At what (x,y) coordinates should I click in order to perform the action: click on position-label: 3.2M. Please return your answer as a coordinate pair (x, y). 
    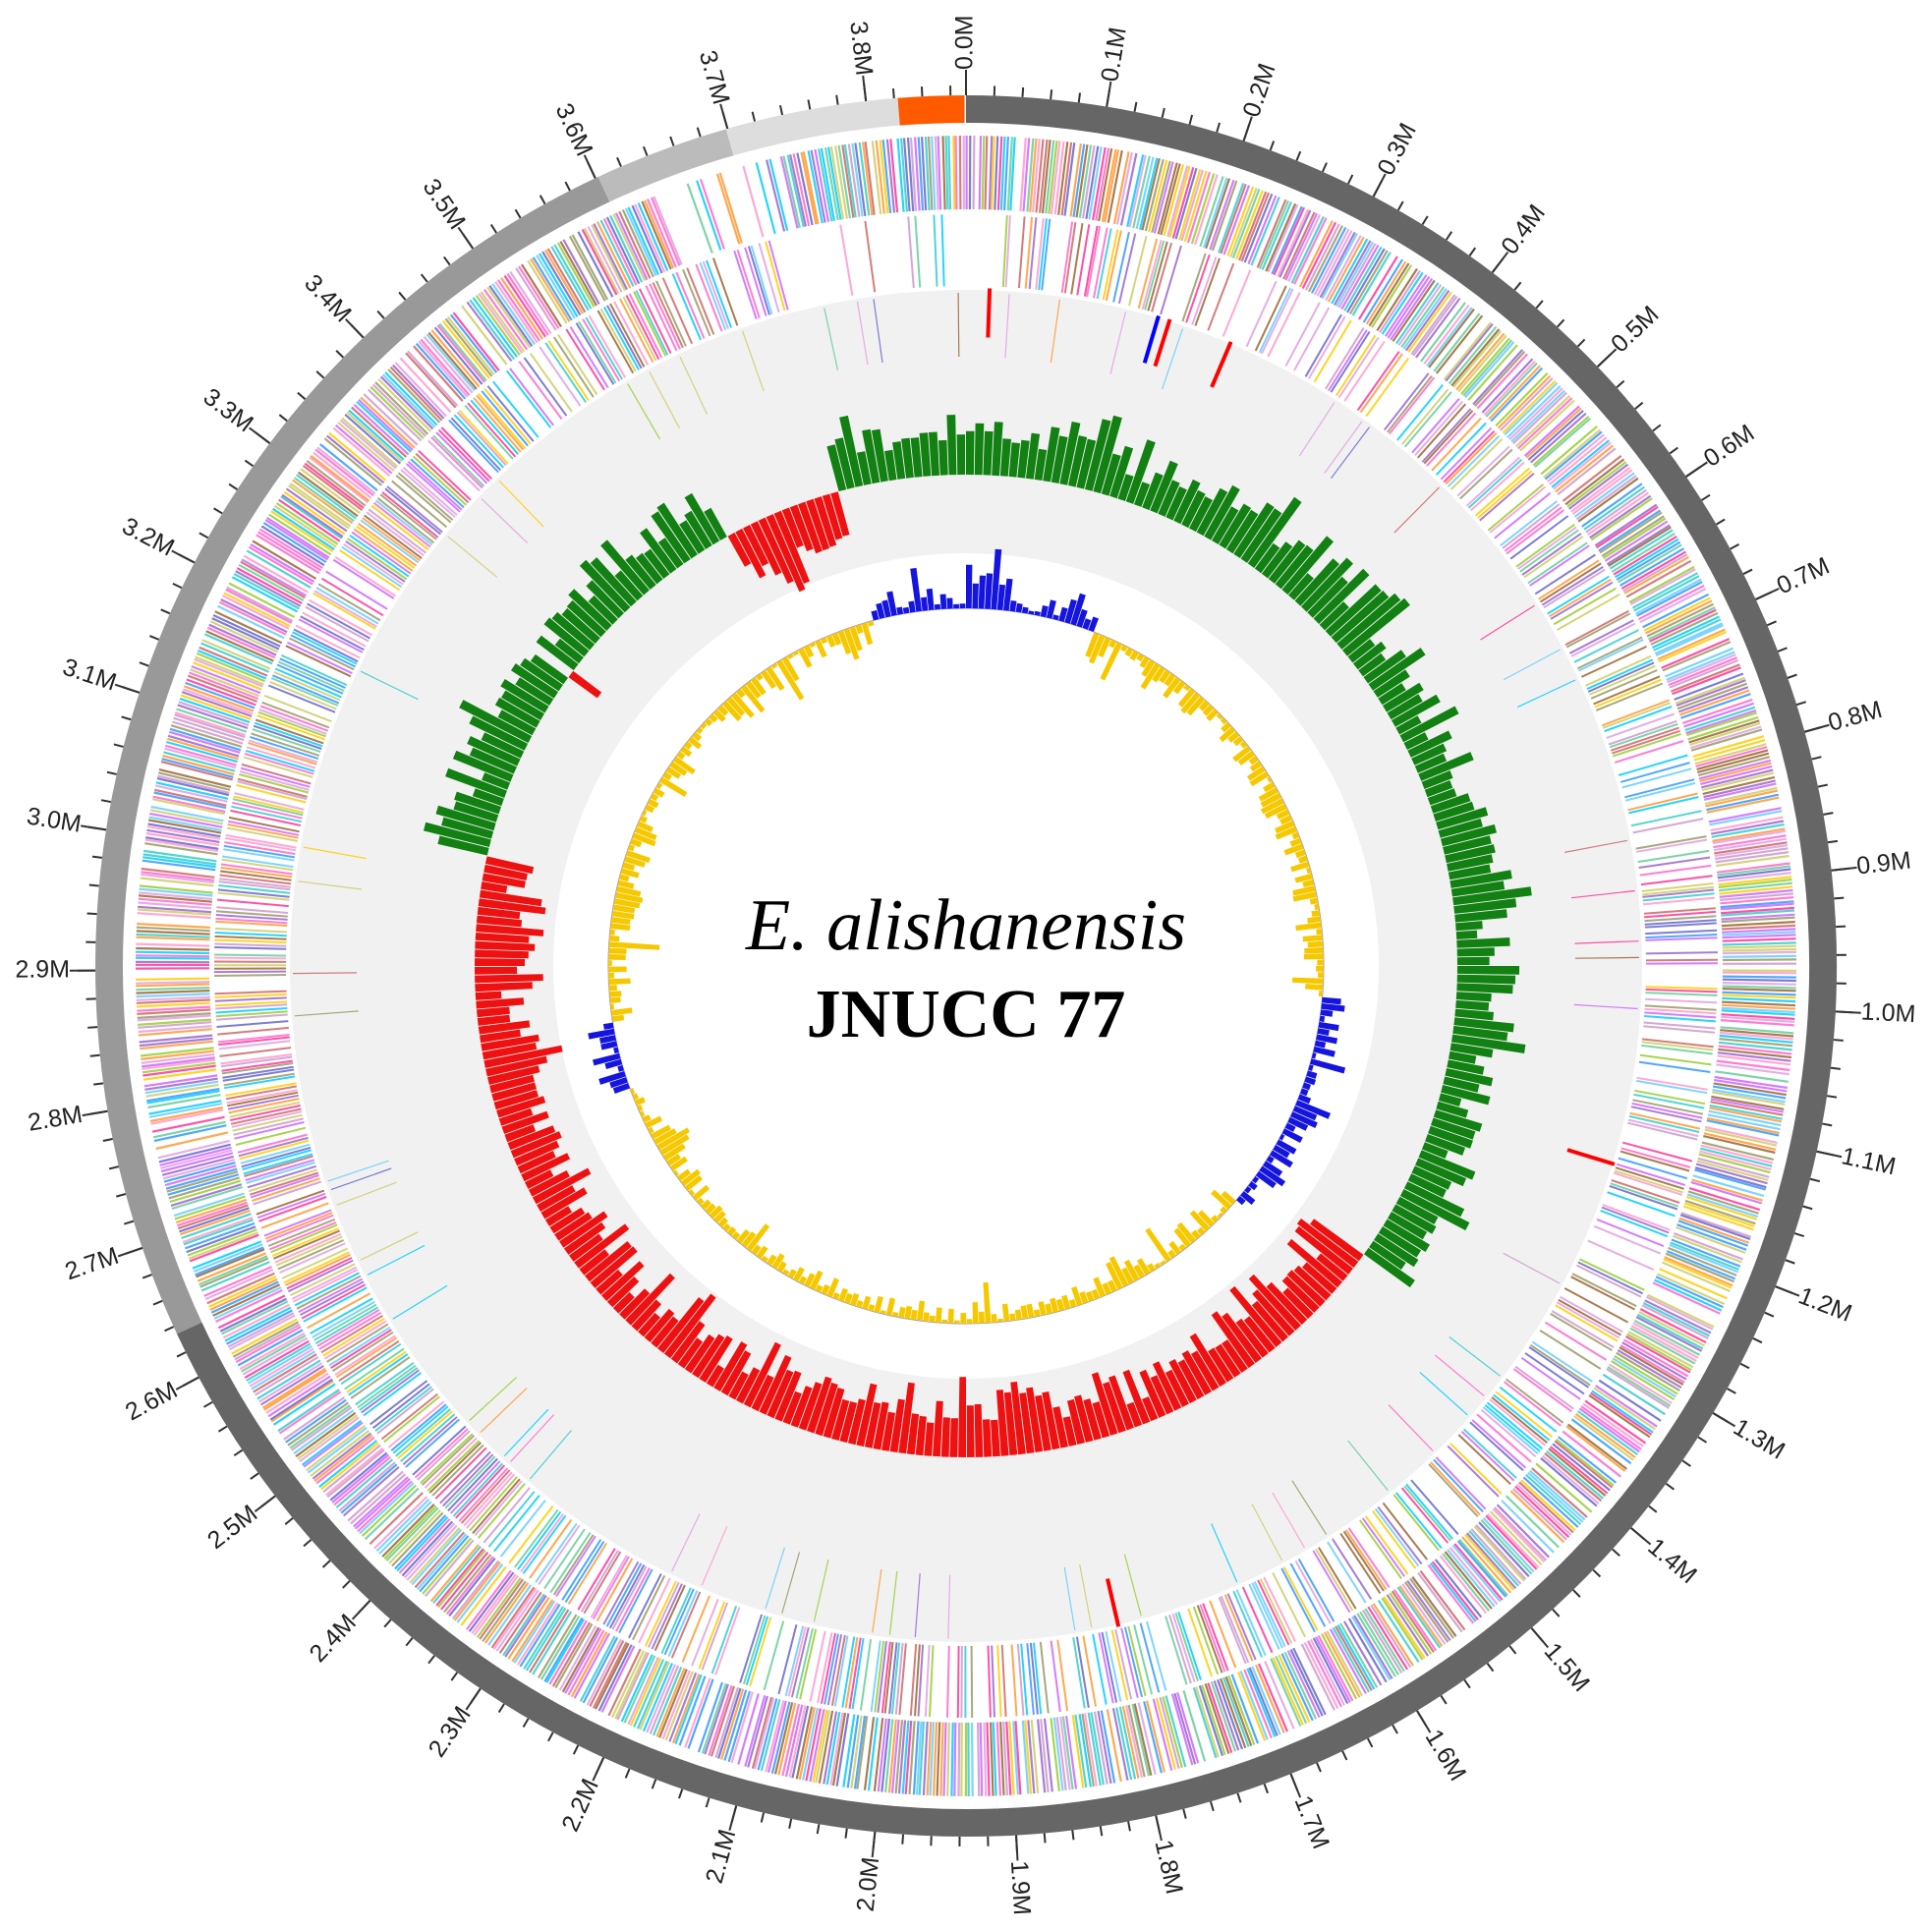
    Looking at the image, I should click on (148, 537).